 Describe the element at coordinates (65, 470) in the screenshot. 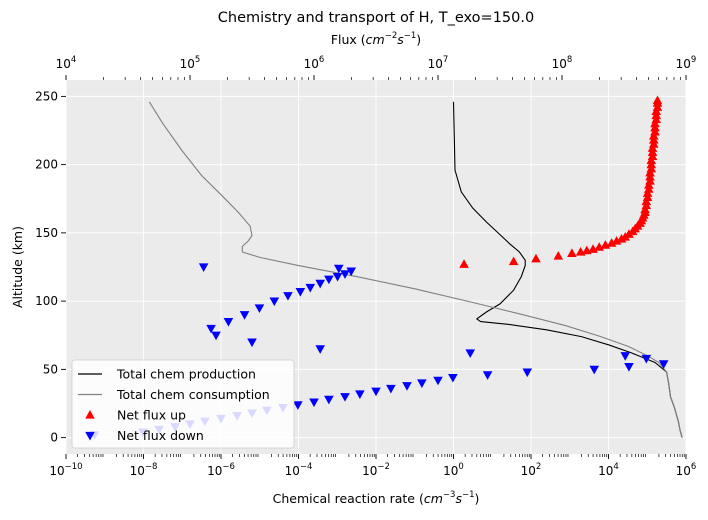

I see `x-tick-label: 10⁻¹⁰` at that location.